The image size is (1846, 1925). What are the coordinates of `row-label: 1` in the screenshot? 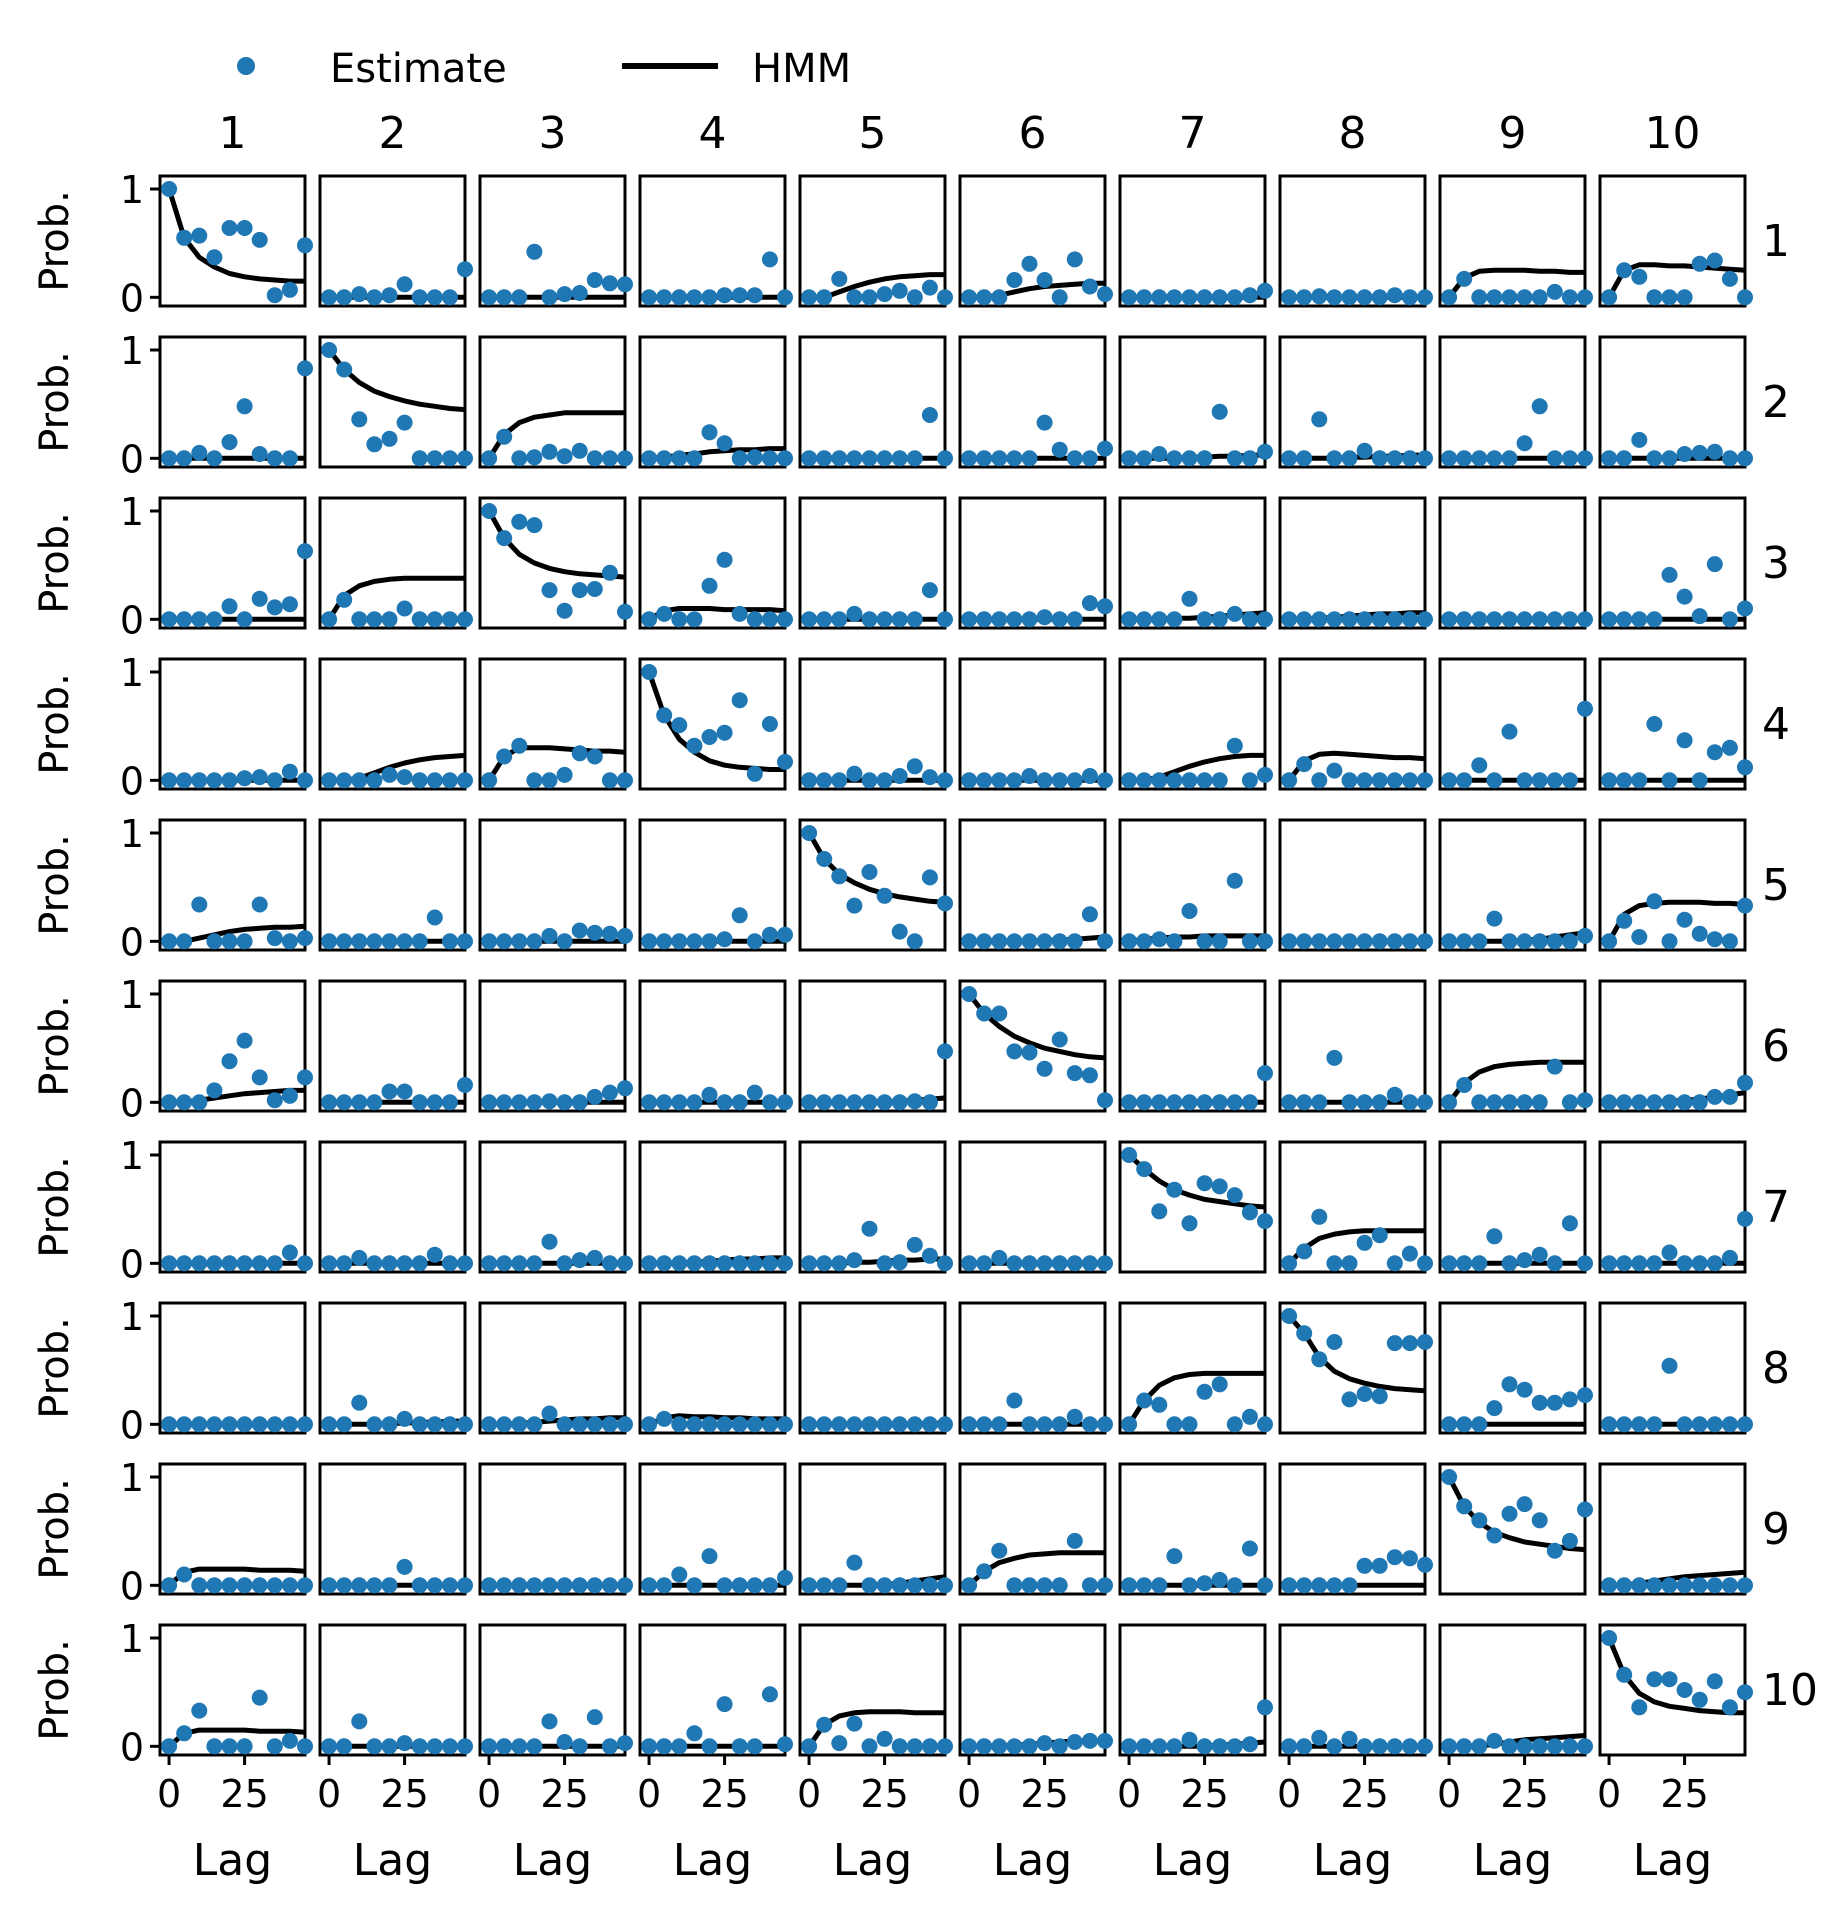 It's located at (1776, 241).